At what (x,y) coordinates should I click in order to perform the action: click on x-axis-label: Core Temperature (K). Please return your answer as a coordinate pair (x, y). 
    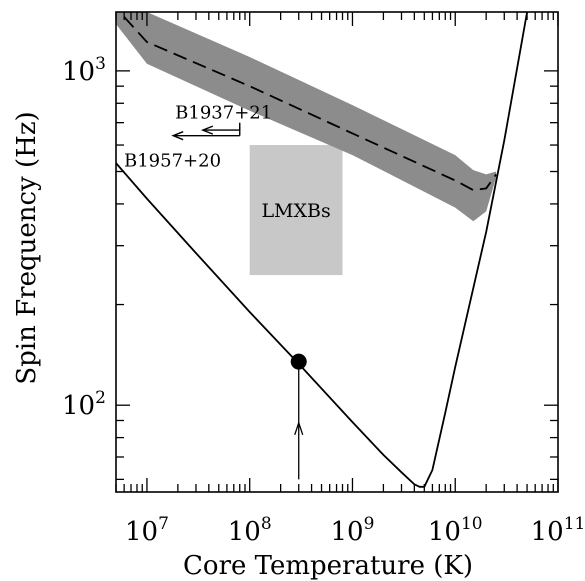
    Looking at the image, I should click on (328, 566).